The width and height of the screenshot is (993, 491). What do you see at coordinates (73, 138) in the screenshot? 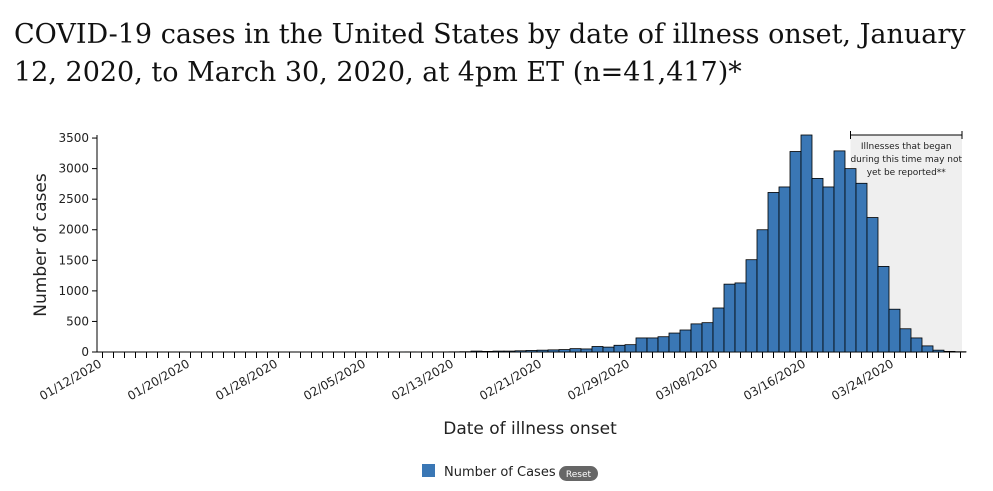
I see `y-tick-label: 3500` at bounding box center [73, 138].